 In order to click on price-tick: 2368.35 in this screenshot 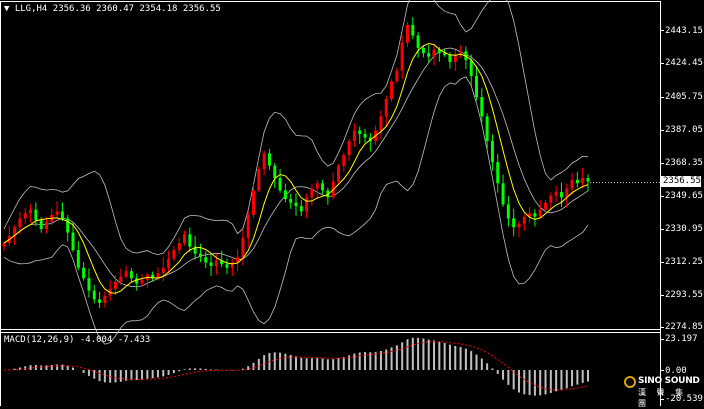, I will do `click(684, 163)`.